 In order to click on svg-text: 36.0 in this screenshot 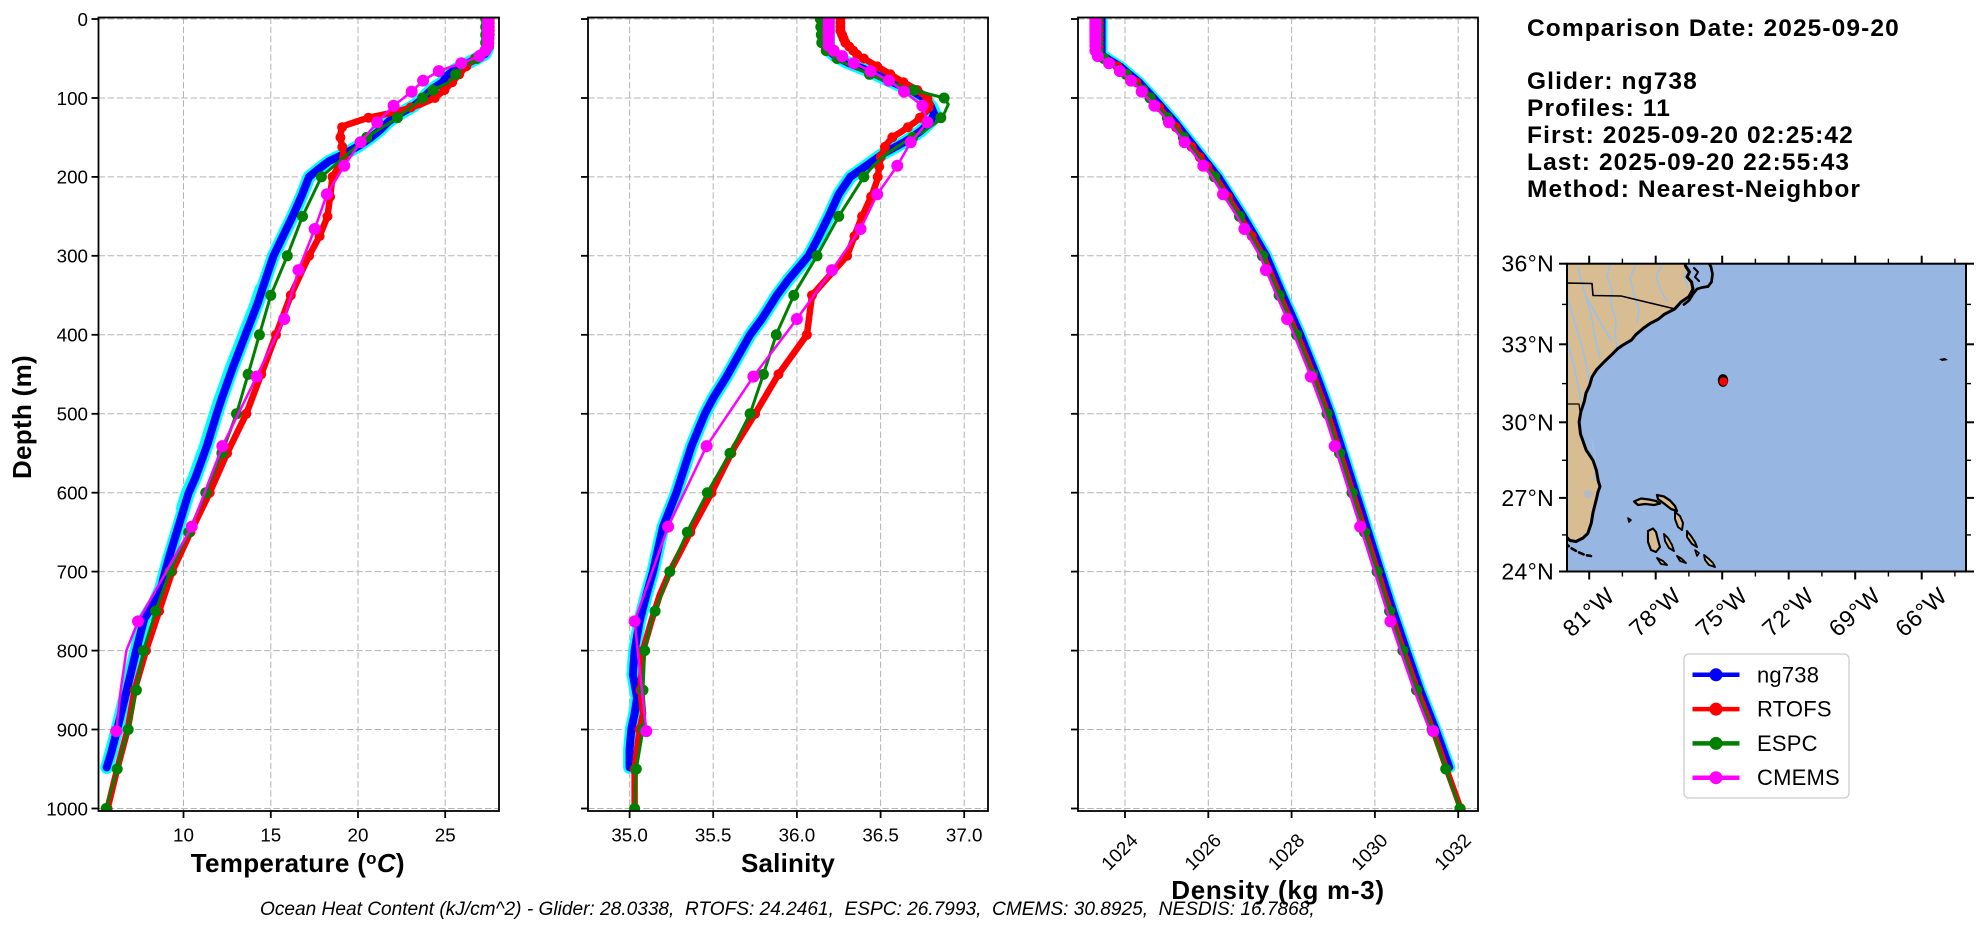, I will do `click(797, 835)`.